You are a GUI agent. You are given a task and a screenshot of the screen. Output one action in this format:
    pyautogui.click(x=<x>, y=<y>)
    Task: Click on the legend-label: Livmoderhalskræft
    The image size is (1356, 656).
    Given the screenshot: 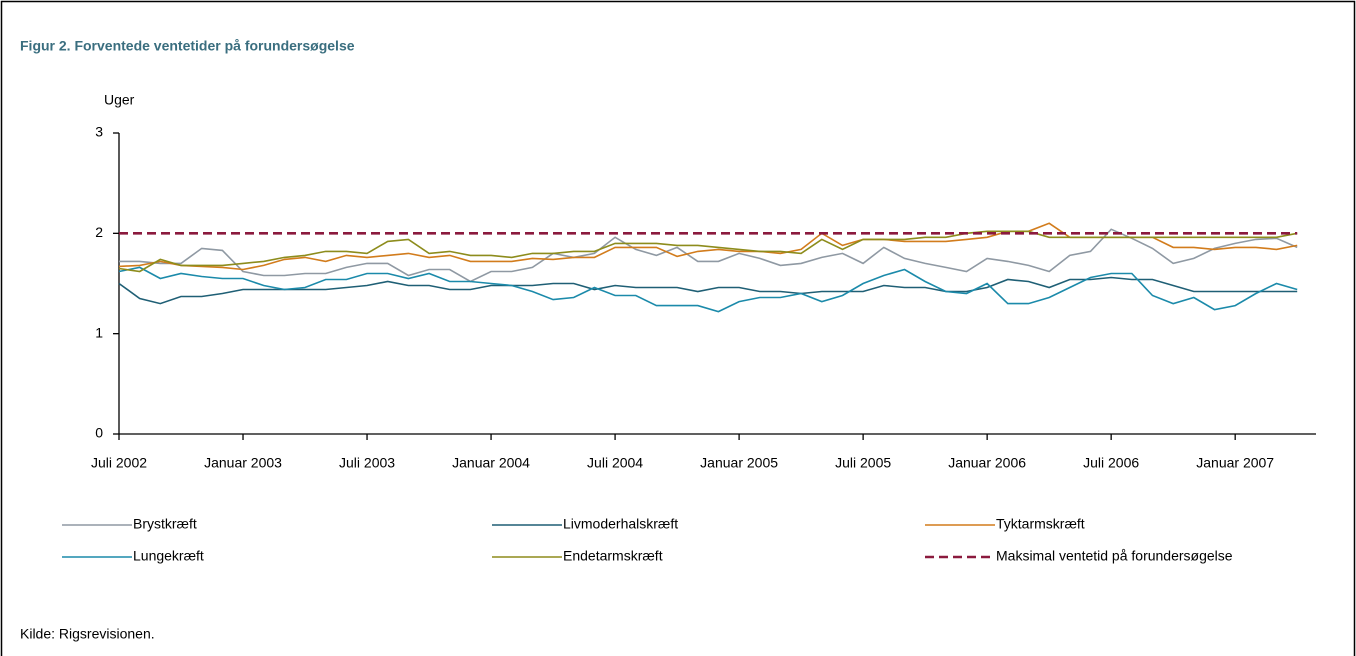 What is the action you would take?
    pyautogui.click(x=620, y=524)
    